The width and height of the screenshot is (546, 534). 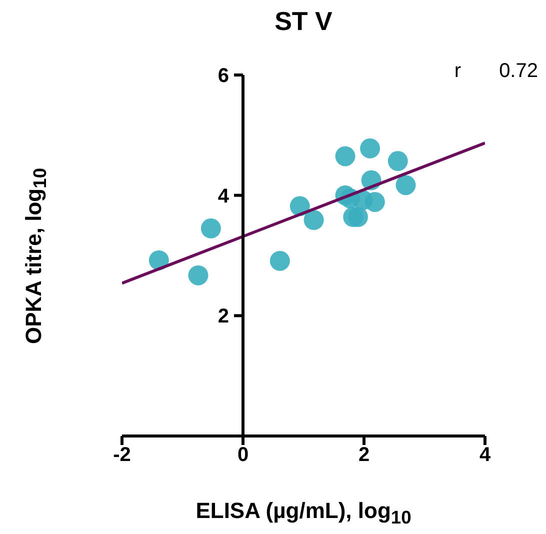 I want to click on x-tick-label: -2, so click(x=122, y=455).